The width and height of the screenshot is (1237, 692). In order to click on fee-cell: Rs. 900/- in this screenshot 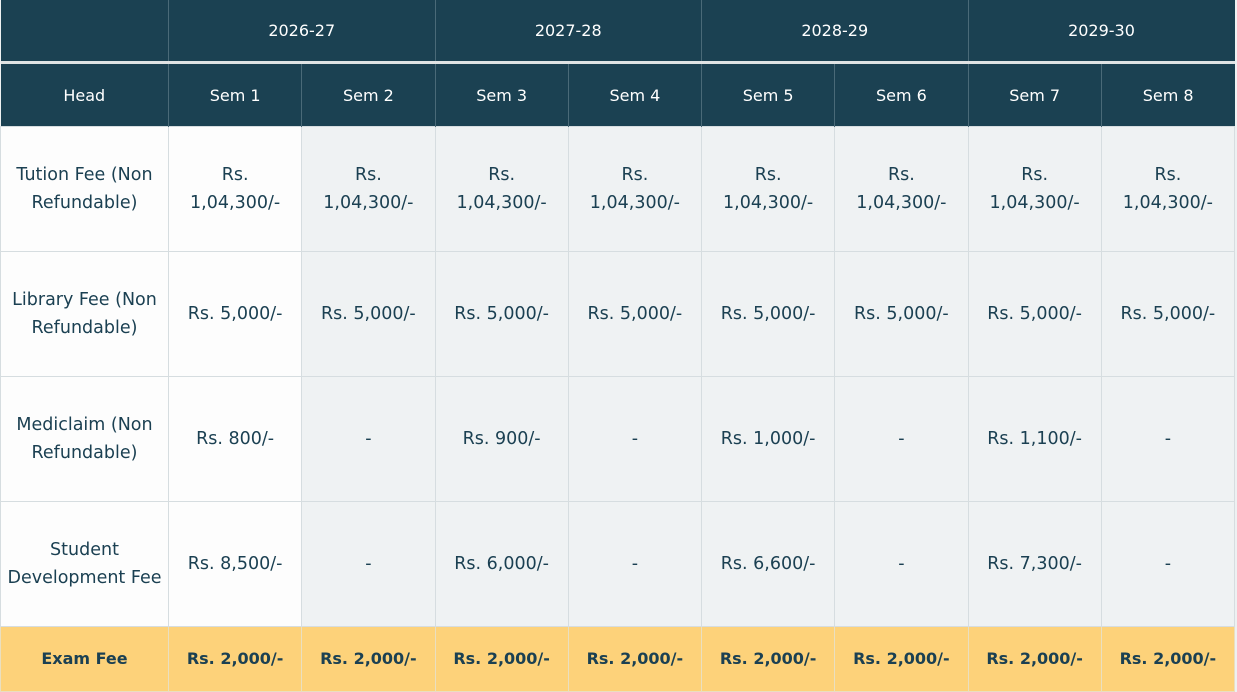, I will do `click(501, 439)`.